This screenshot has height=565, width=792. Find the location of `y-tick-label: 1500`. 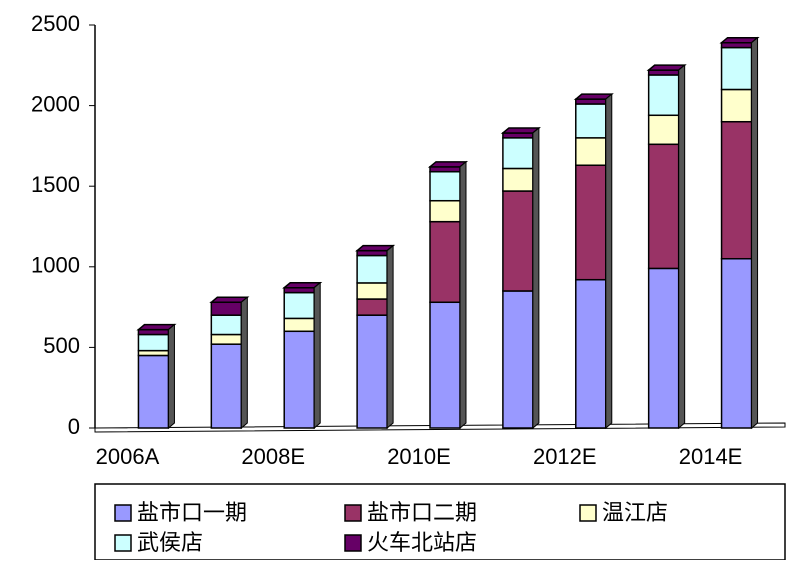

y-tick-label: 1500 is located at coordinates (55, 184).